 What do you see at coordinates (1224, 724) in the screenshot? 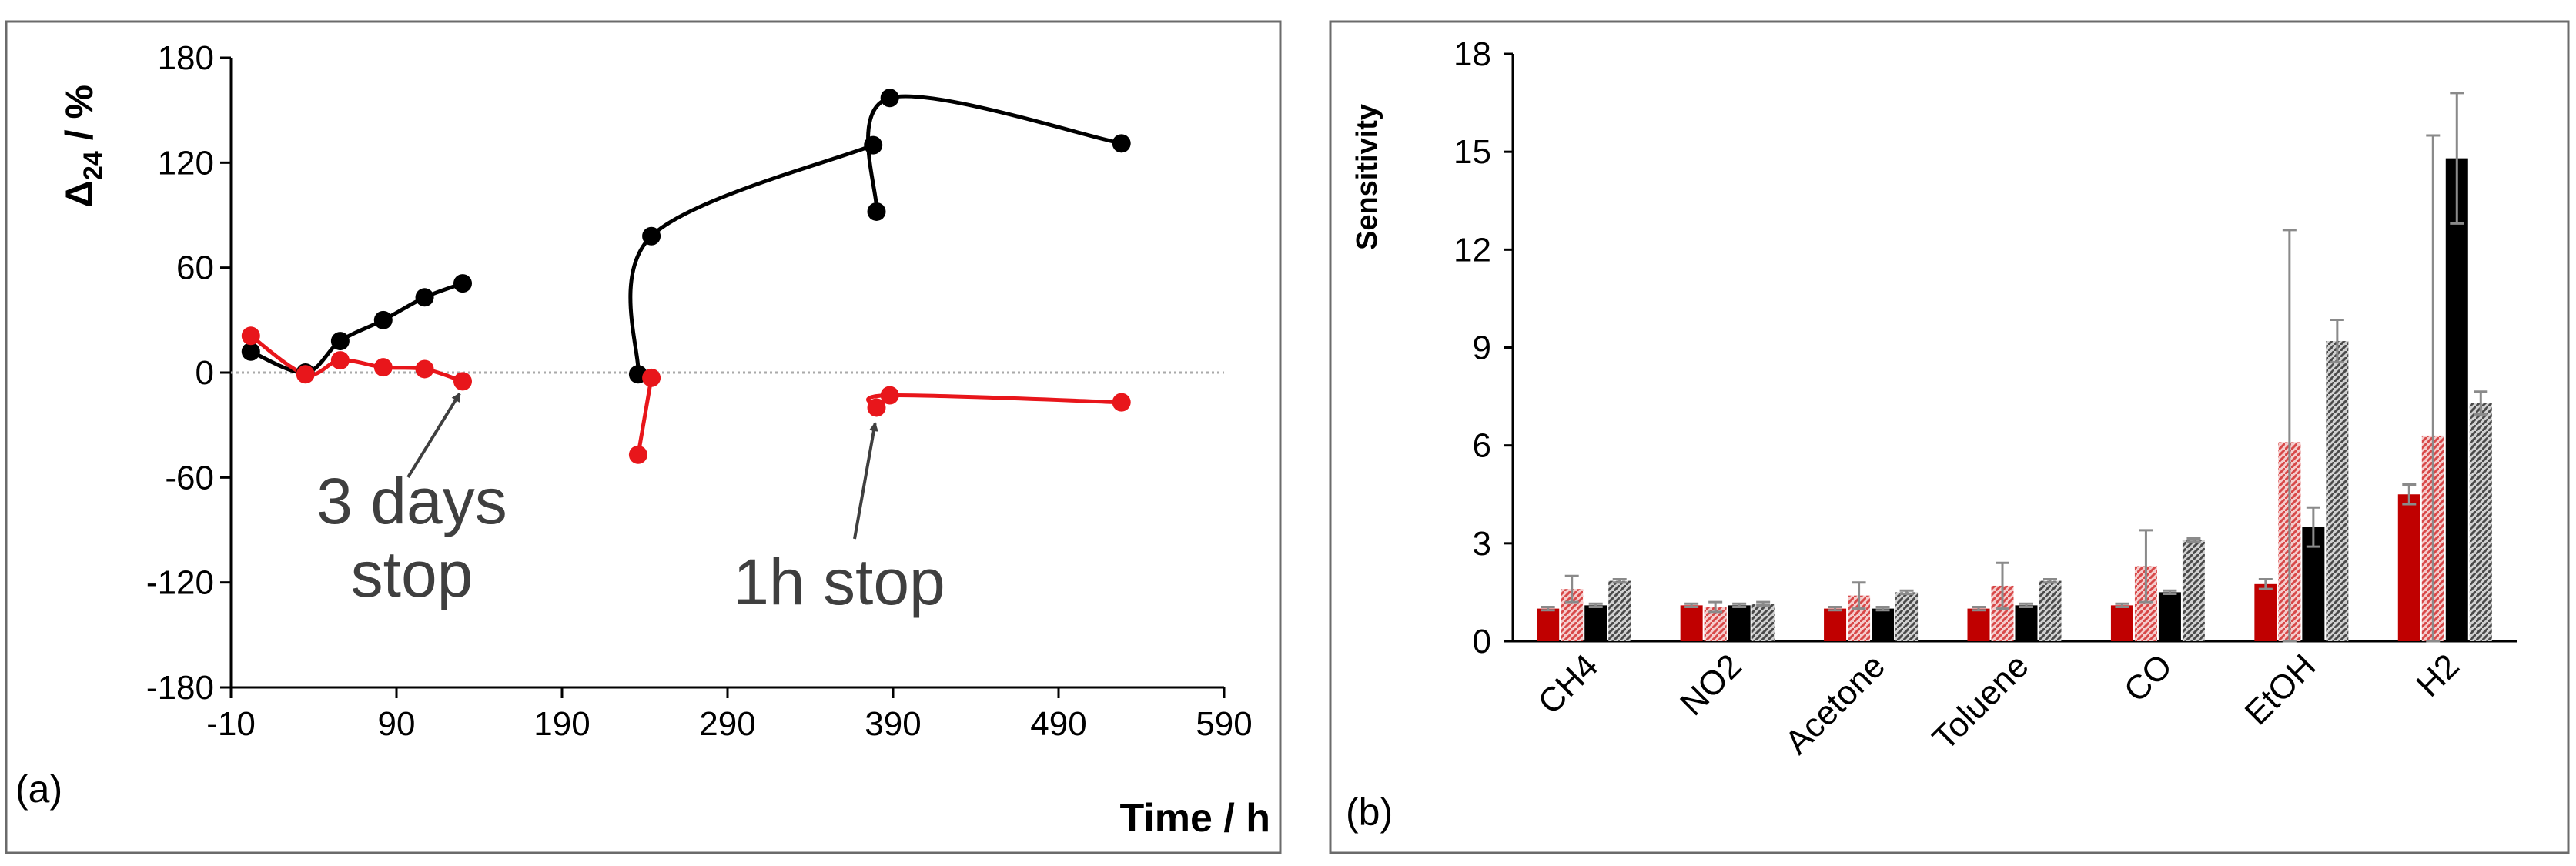
I see `x-tick-label: 590` at bounding box center [1224, 724].